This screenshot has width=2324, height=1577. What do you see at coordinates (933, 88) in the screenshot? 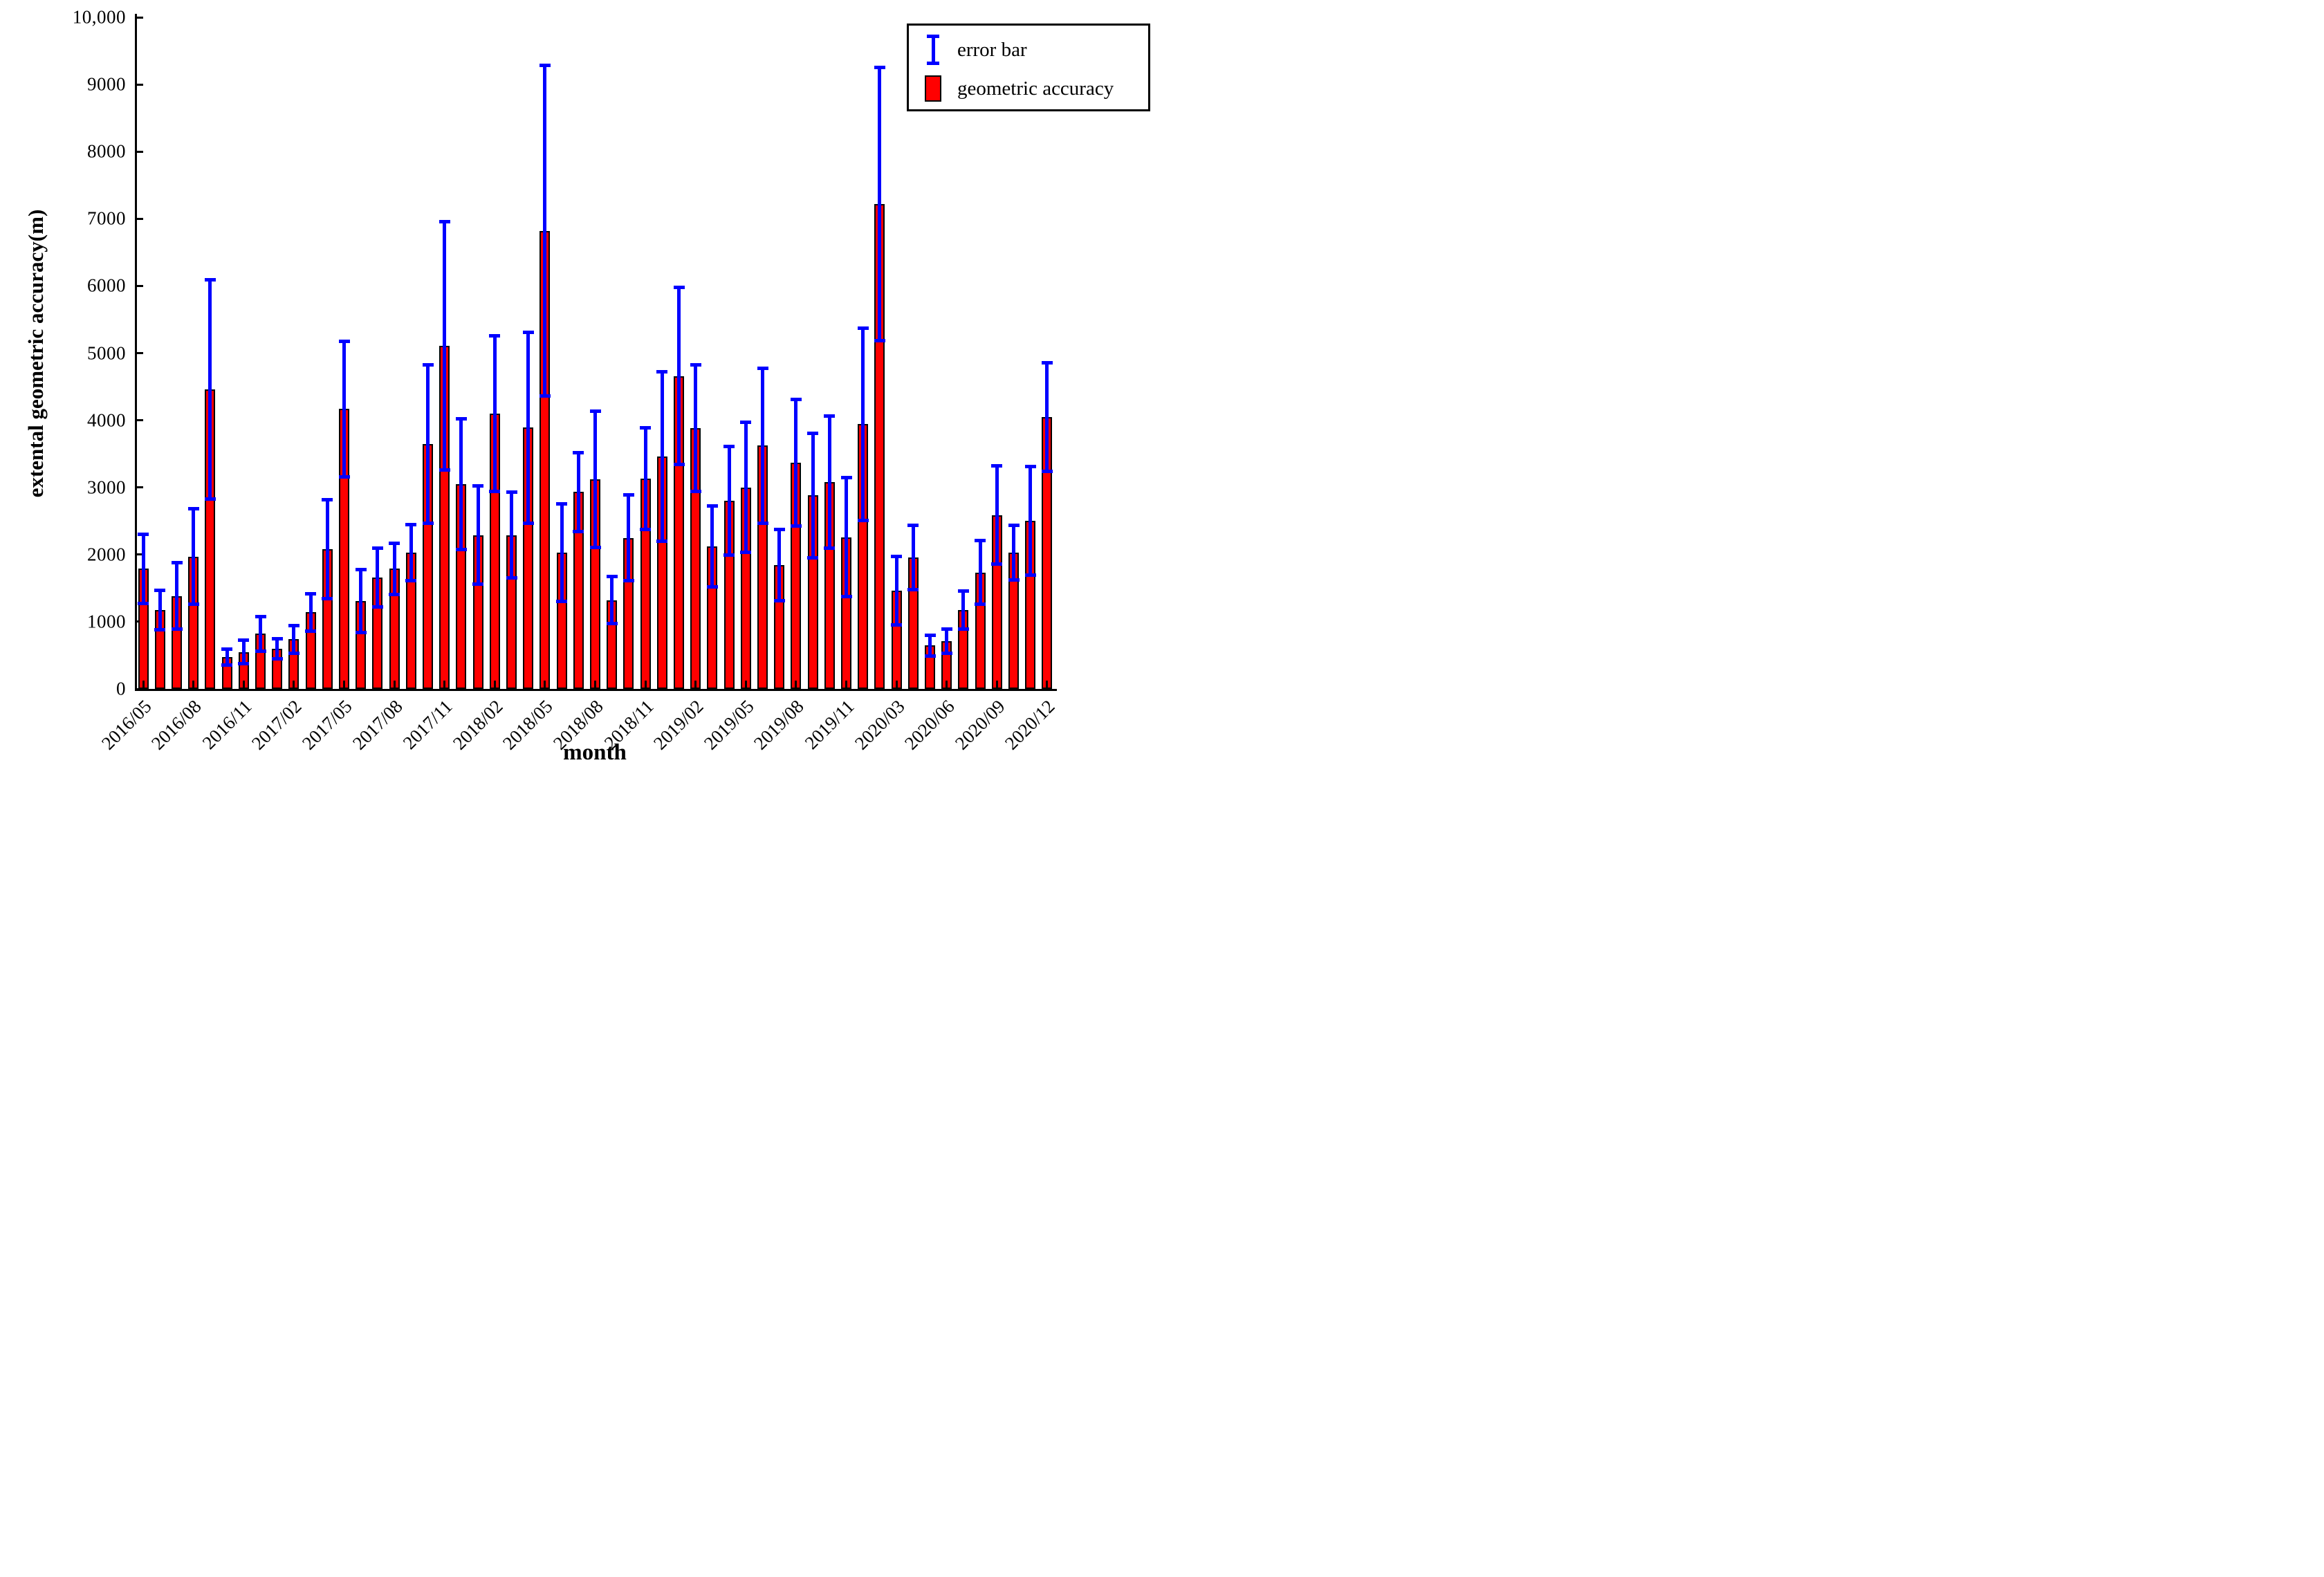
I see `bar-swatch-icon` at bounding box center [933, 88].